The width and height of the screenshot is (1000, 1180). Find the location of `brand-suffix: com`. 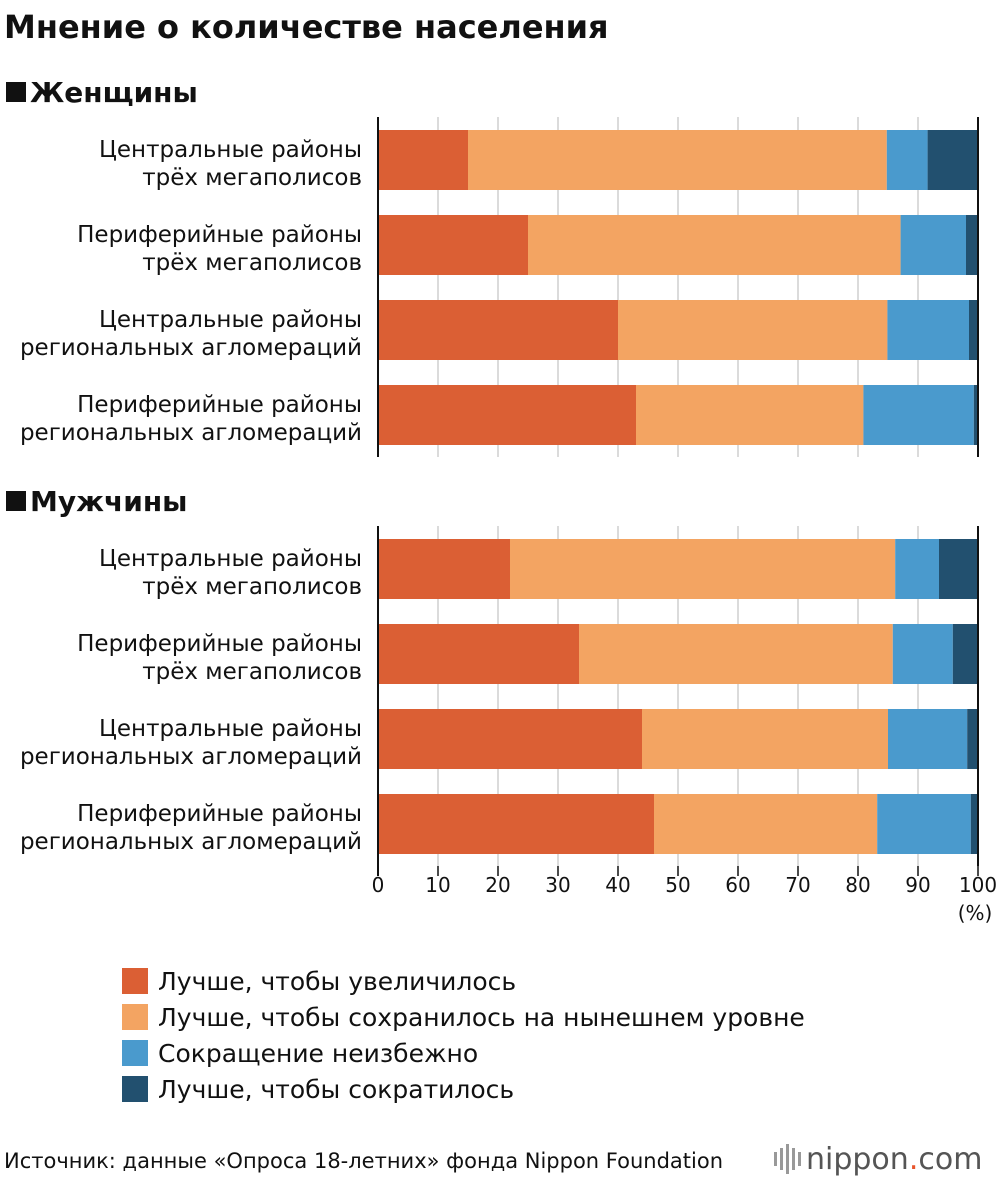

brand-suffix: com is located at coordinates (950, 1159).